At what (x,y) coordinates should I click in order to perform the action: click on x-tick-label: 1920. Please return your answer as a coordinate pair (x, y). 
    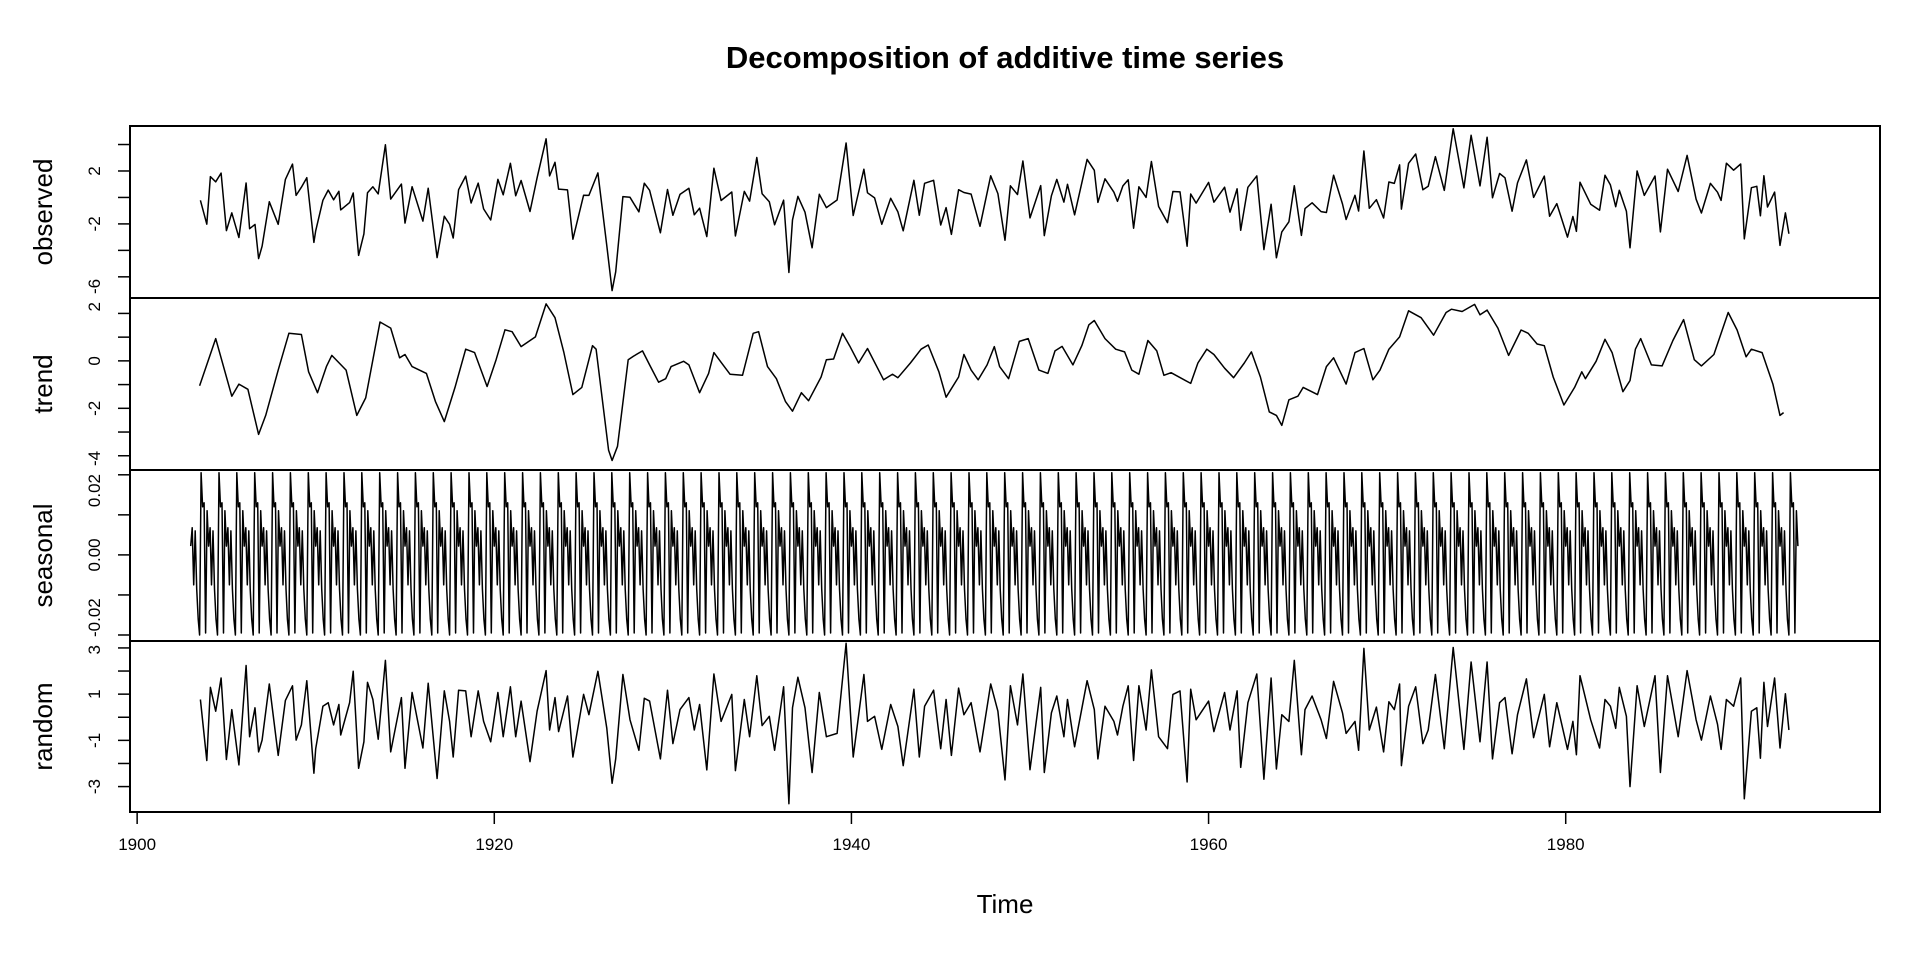
    Looking at the image, I should click on (494, 844).